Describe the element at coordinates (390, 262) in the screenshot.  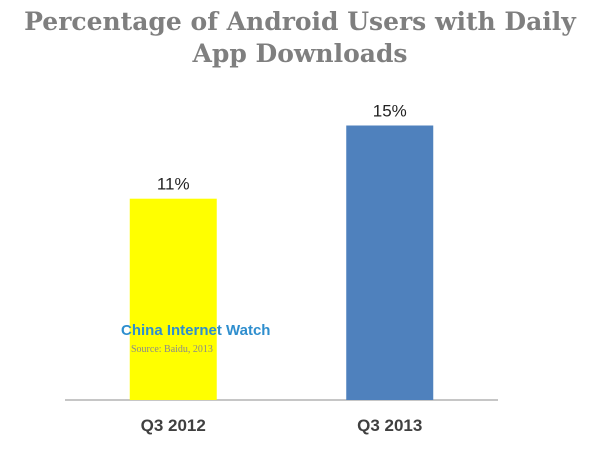
I see `bar-q3-2013` at that location.